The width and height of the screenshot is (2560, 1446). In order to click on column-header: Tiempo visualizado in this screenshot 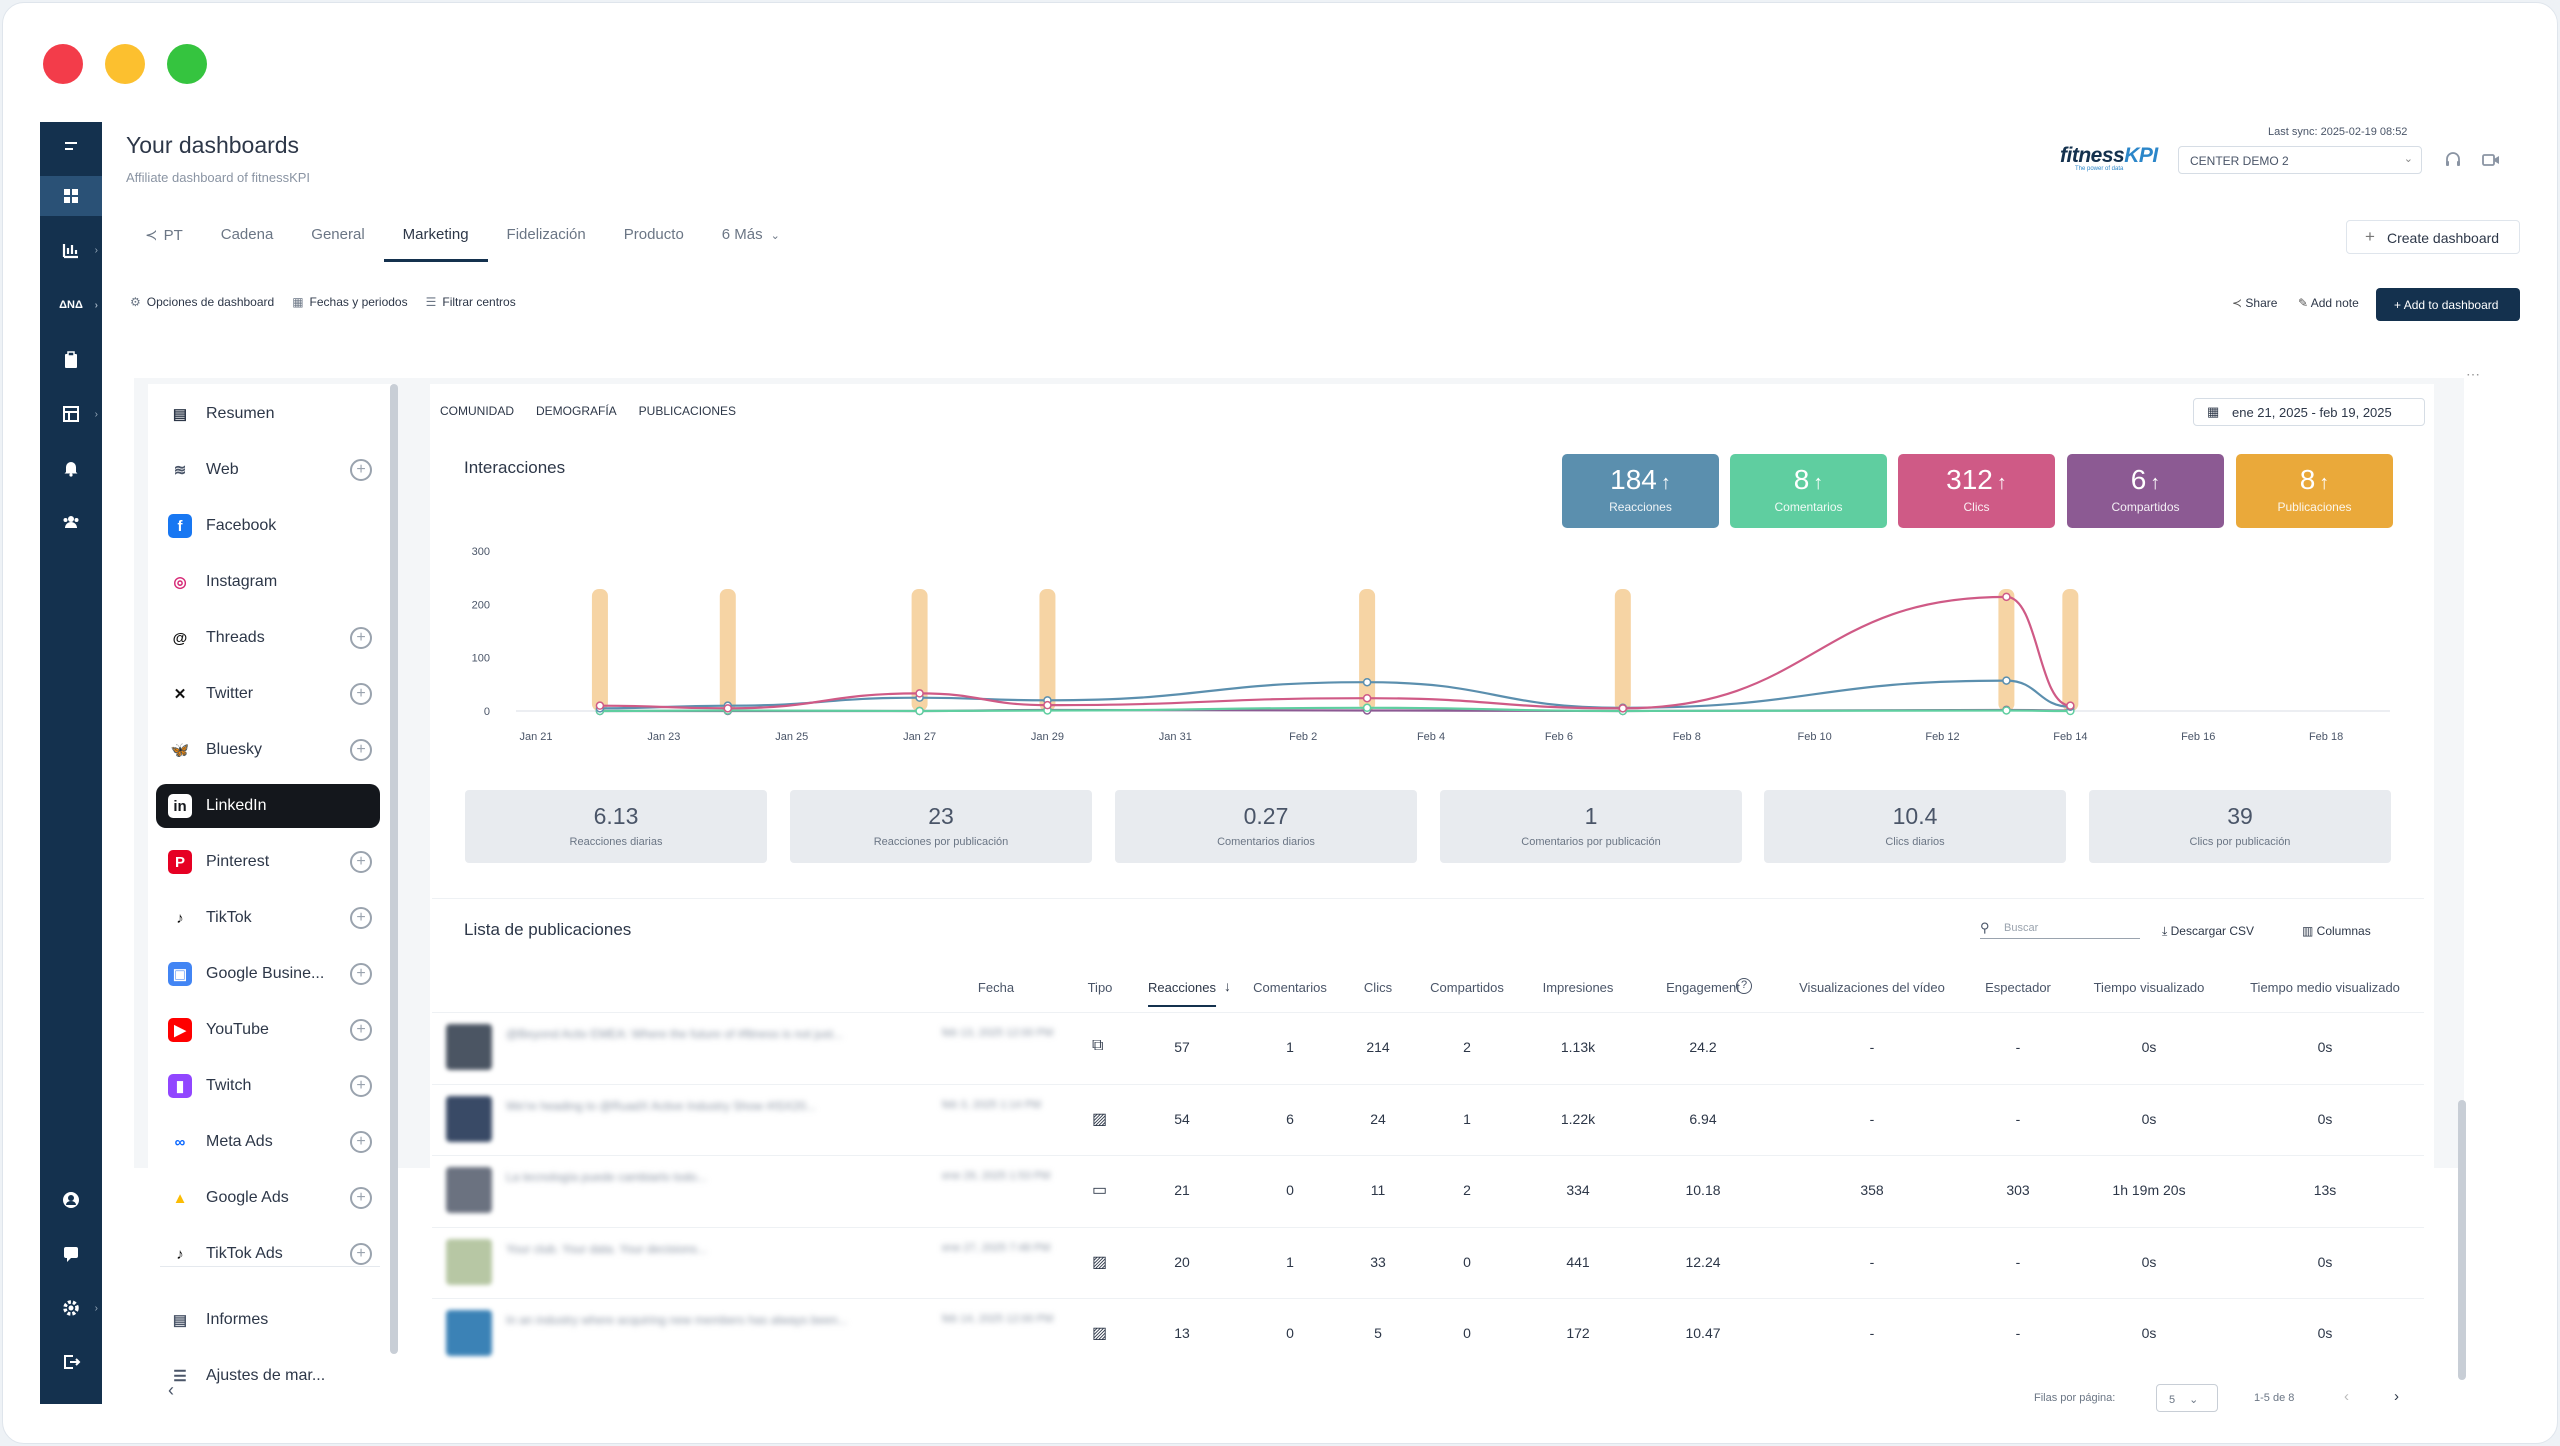, I will do `click(2149, 987)`.